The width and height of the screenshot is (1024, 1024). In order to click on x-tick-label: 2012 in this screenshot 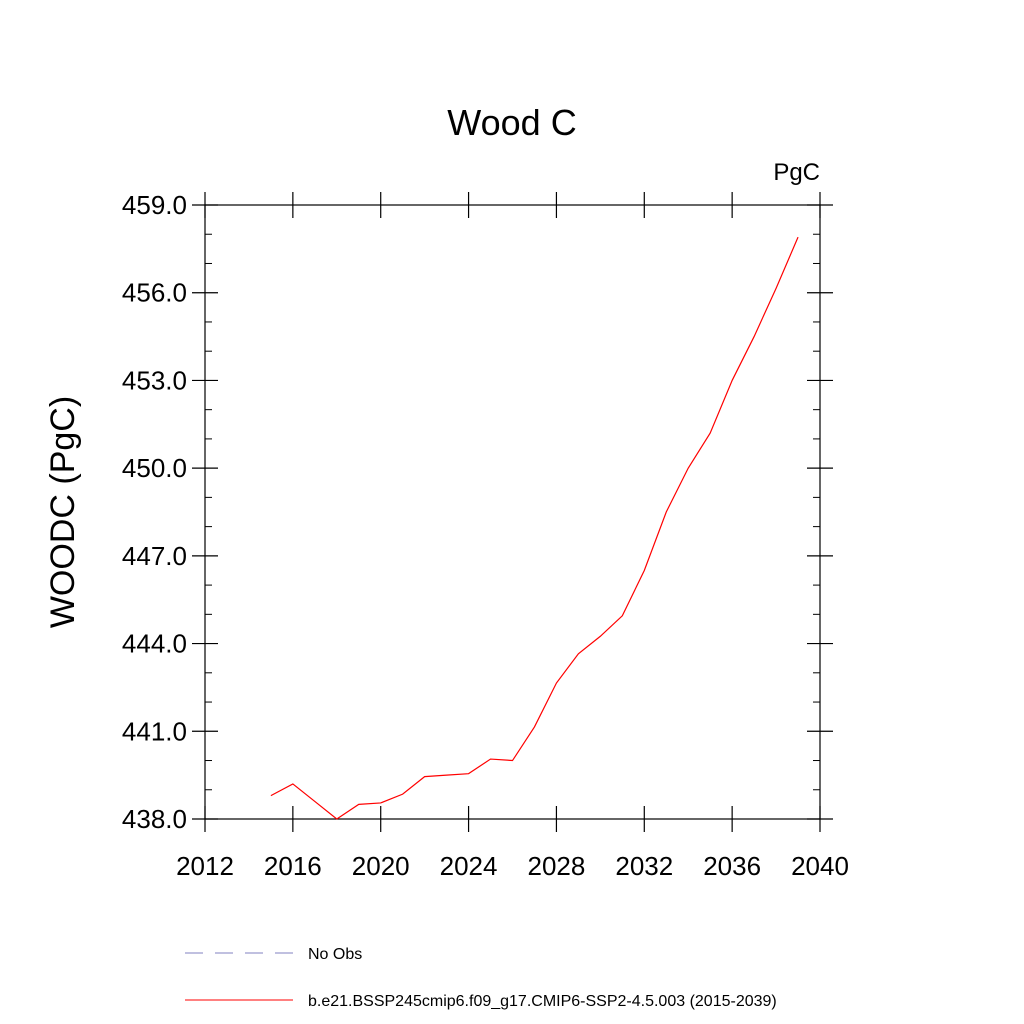, I will do `click(205, 866)`.